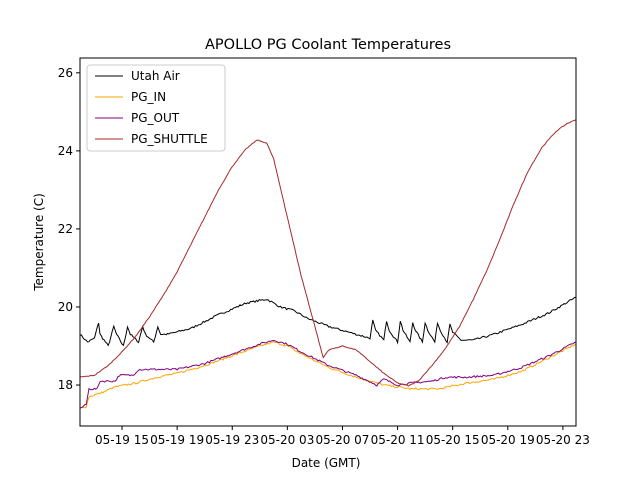 The height and width of the screenshot is (480, 640). I want to click on x-tick-label: 05-20 15, so click(453, 440).